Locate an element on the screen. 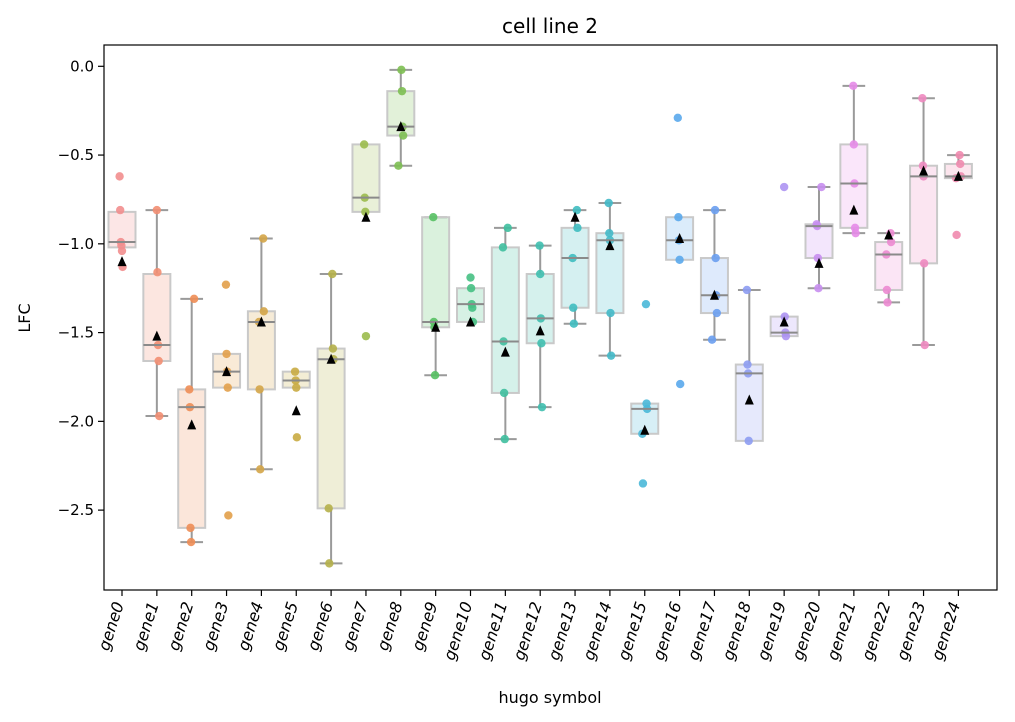  x-tick-label: gene20 is located at coordinates (806, 630).